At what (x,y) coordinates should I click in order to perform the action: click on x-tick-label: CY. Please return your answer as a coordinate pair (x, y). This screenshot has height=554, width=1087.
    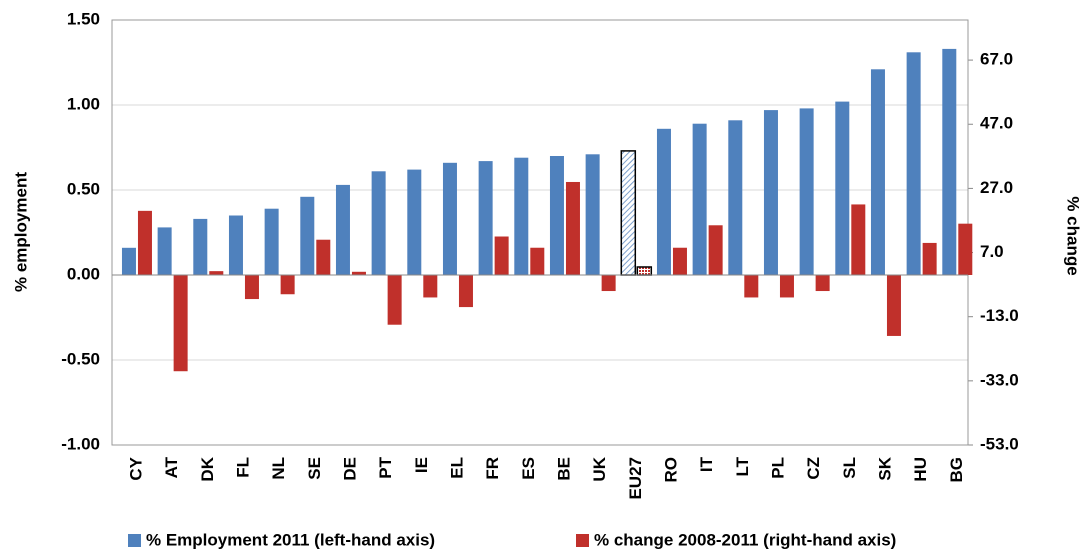
    Looking at the image, I should click on (135, 468).